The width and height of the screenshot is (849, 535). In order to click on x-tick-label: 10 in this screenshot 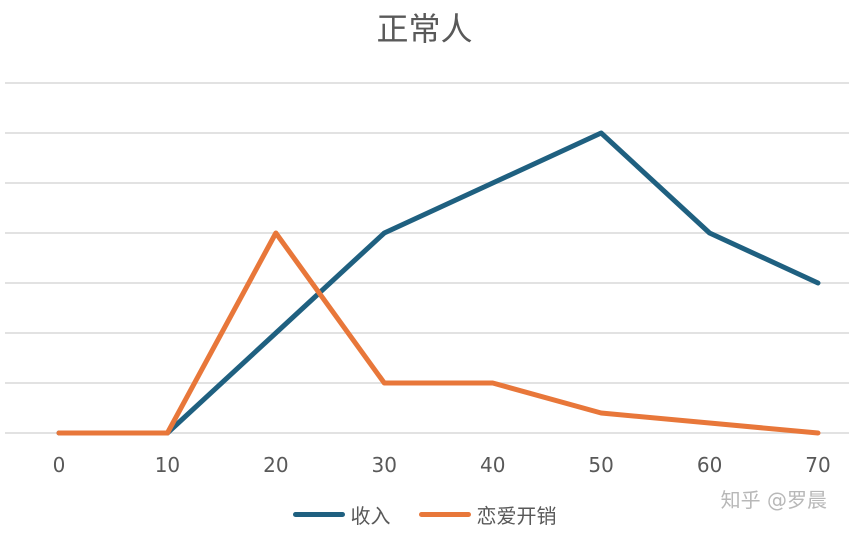, I will do `click(167, 465)`.